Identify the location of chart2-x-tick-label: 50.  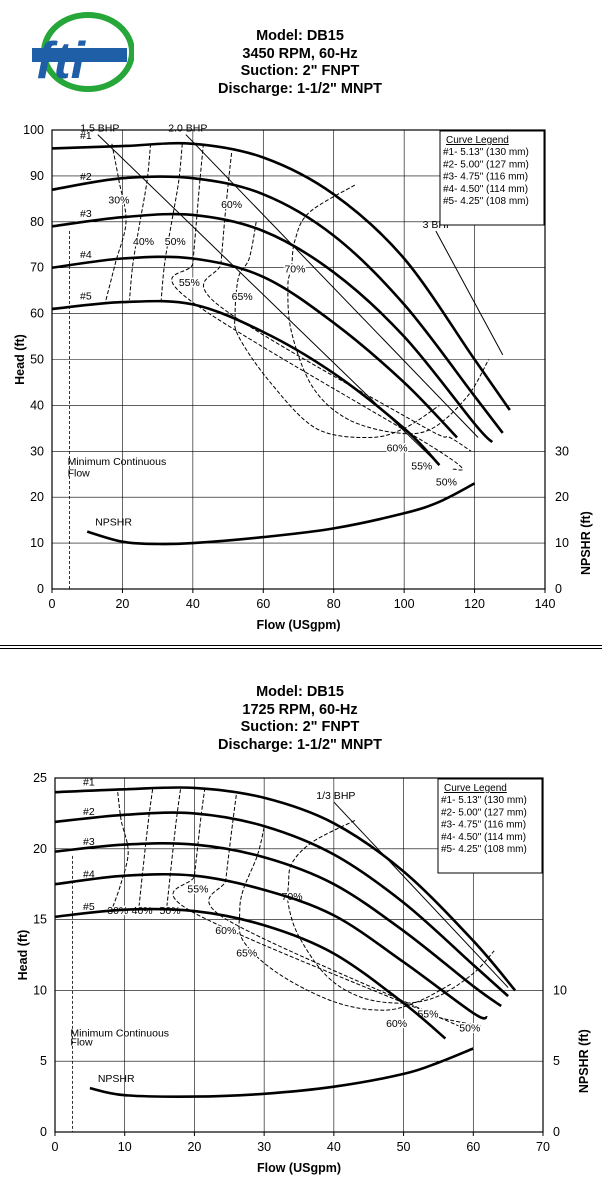
(404, 1147).